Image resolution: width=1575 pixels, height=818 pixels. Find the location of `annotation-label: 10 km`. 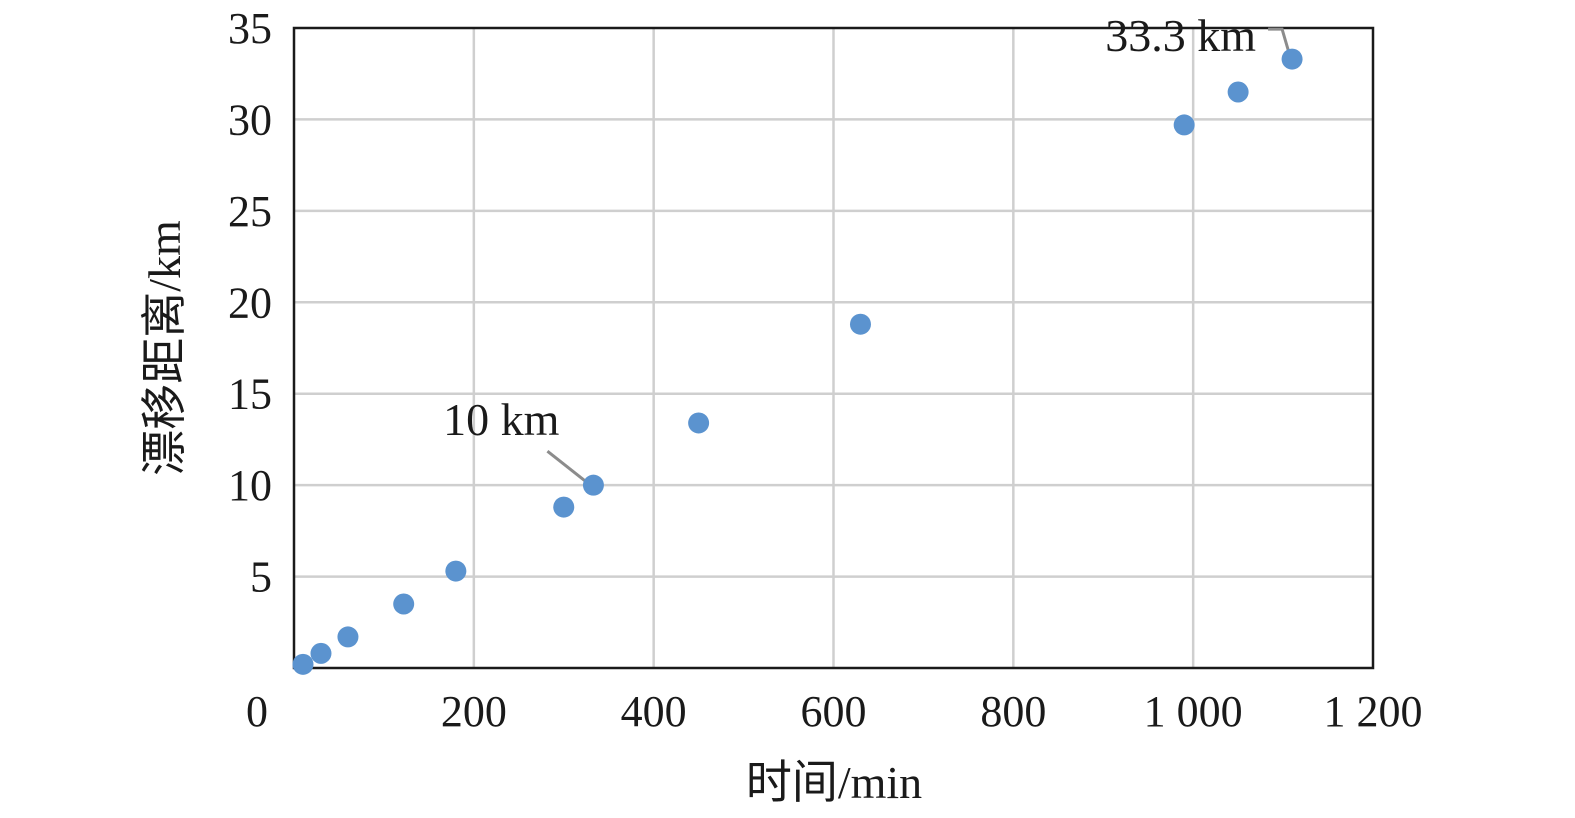

annotation-label: 10 km is located at coordinates (501, 419).